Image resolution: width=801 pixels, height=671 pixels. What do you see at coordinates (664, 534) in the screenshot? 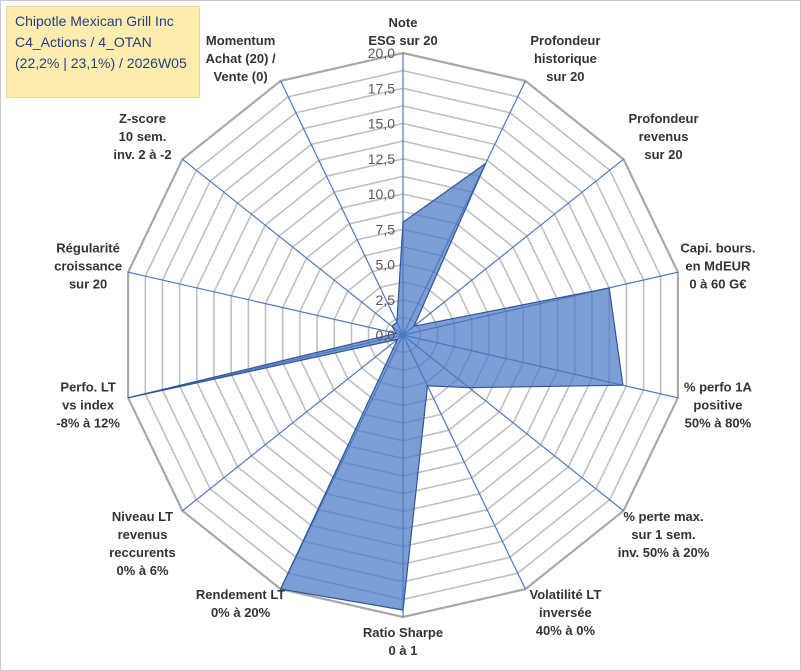
I see `axis-label-5: % perte max. sur 1 sem. inv. 50% à 20%` at bounding box center [664, 534].